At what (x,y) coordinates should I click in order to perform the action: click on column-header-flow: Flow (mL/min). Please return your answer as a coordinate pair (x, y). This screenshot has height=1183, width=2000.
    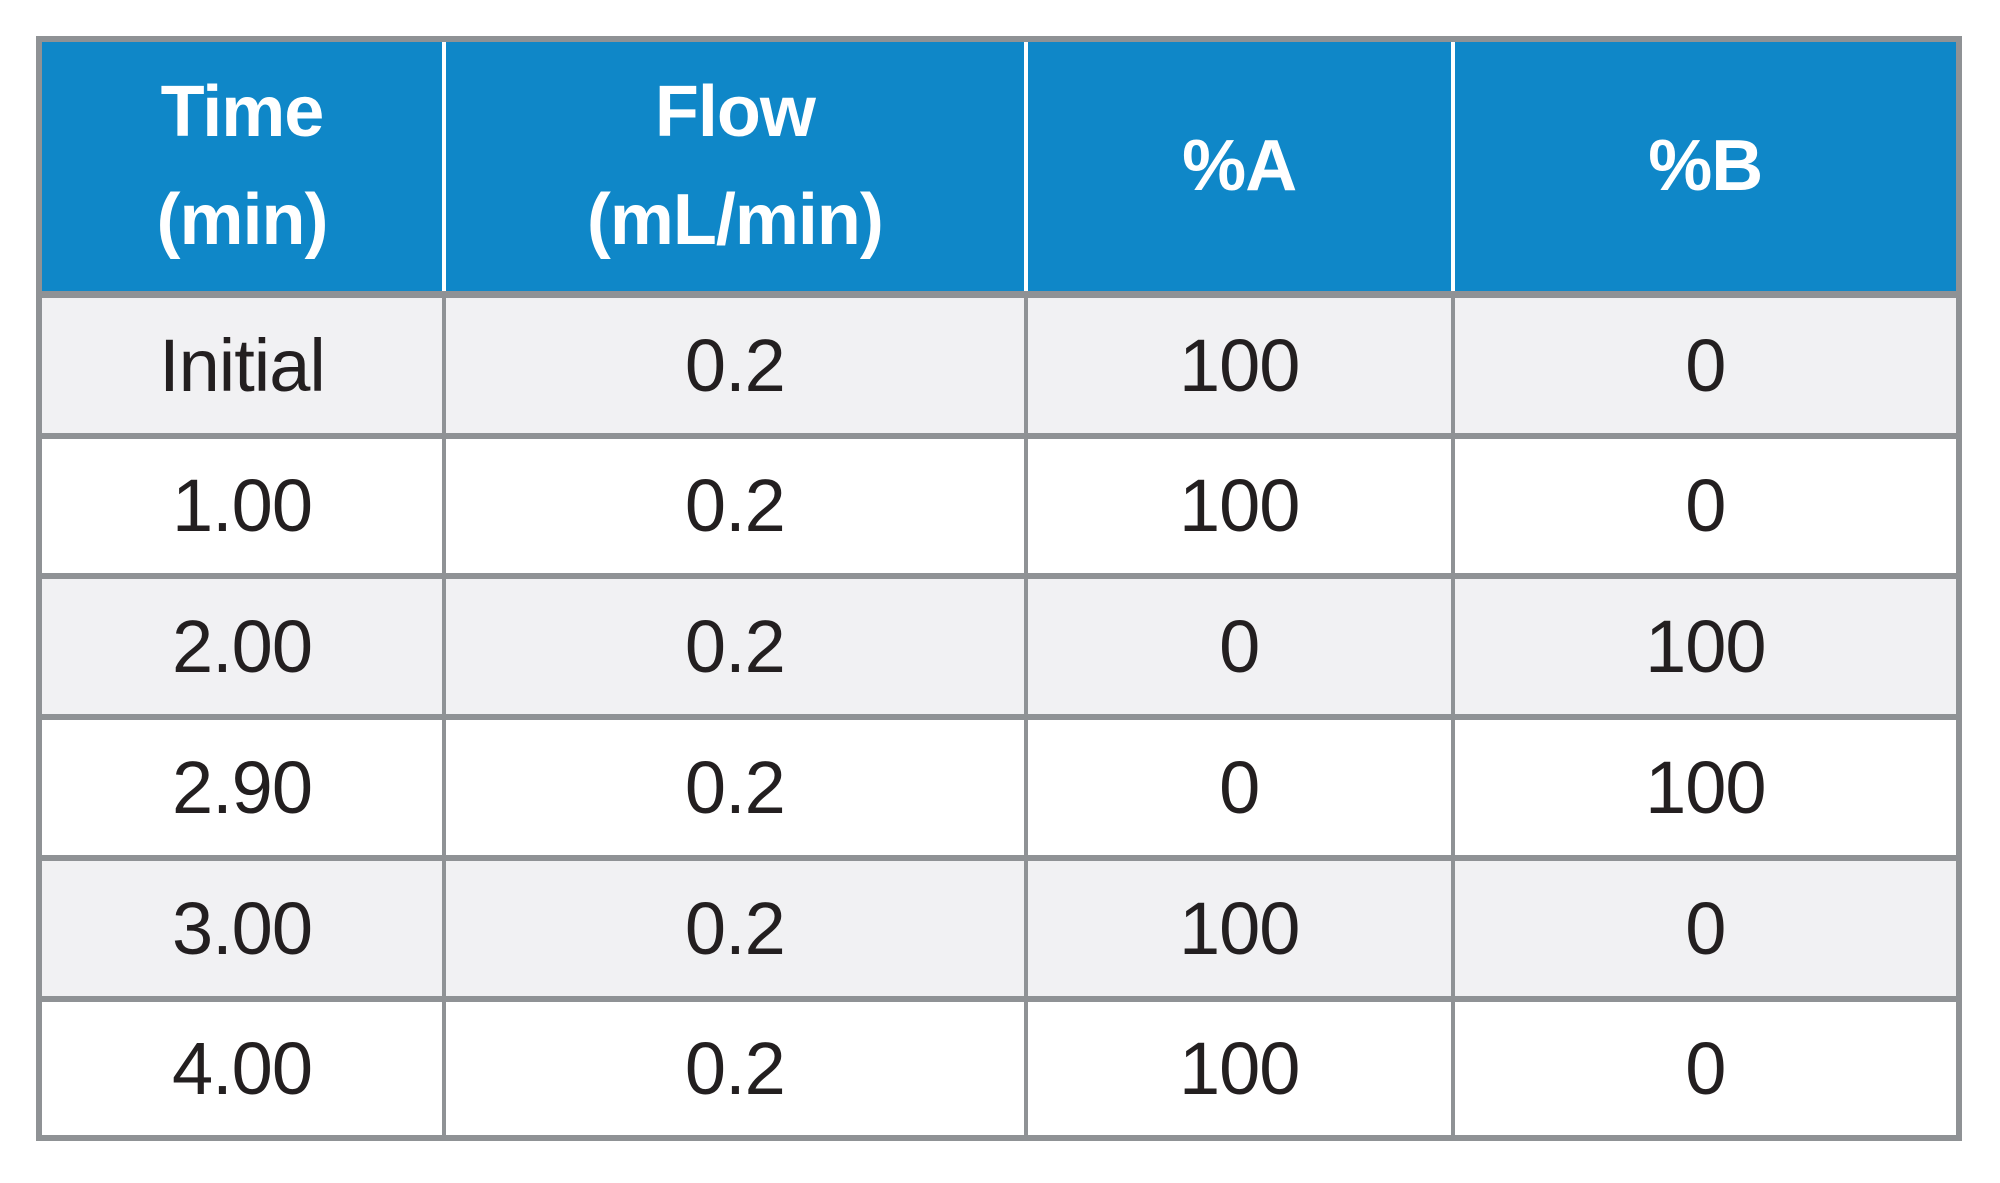
    Looking at the image, I should click on (733, 170).